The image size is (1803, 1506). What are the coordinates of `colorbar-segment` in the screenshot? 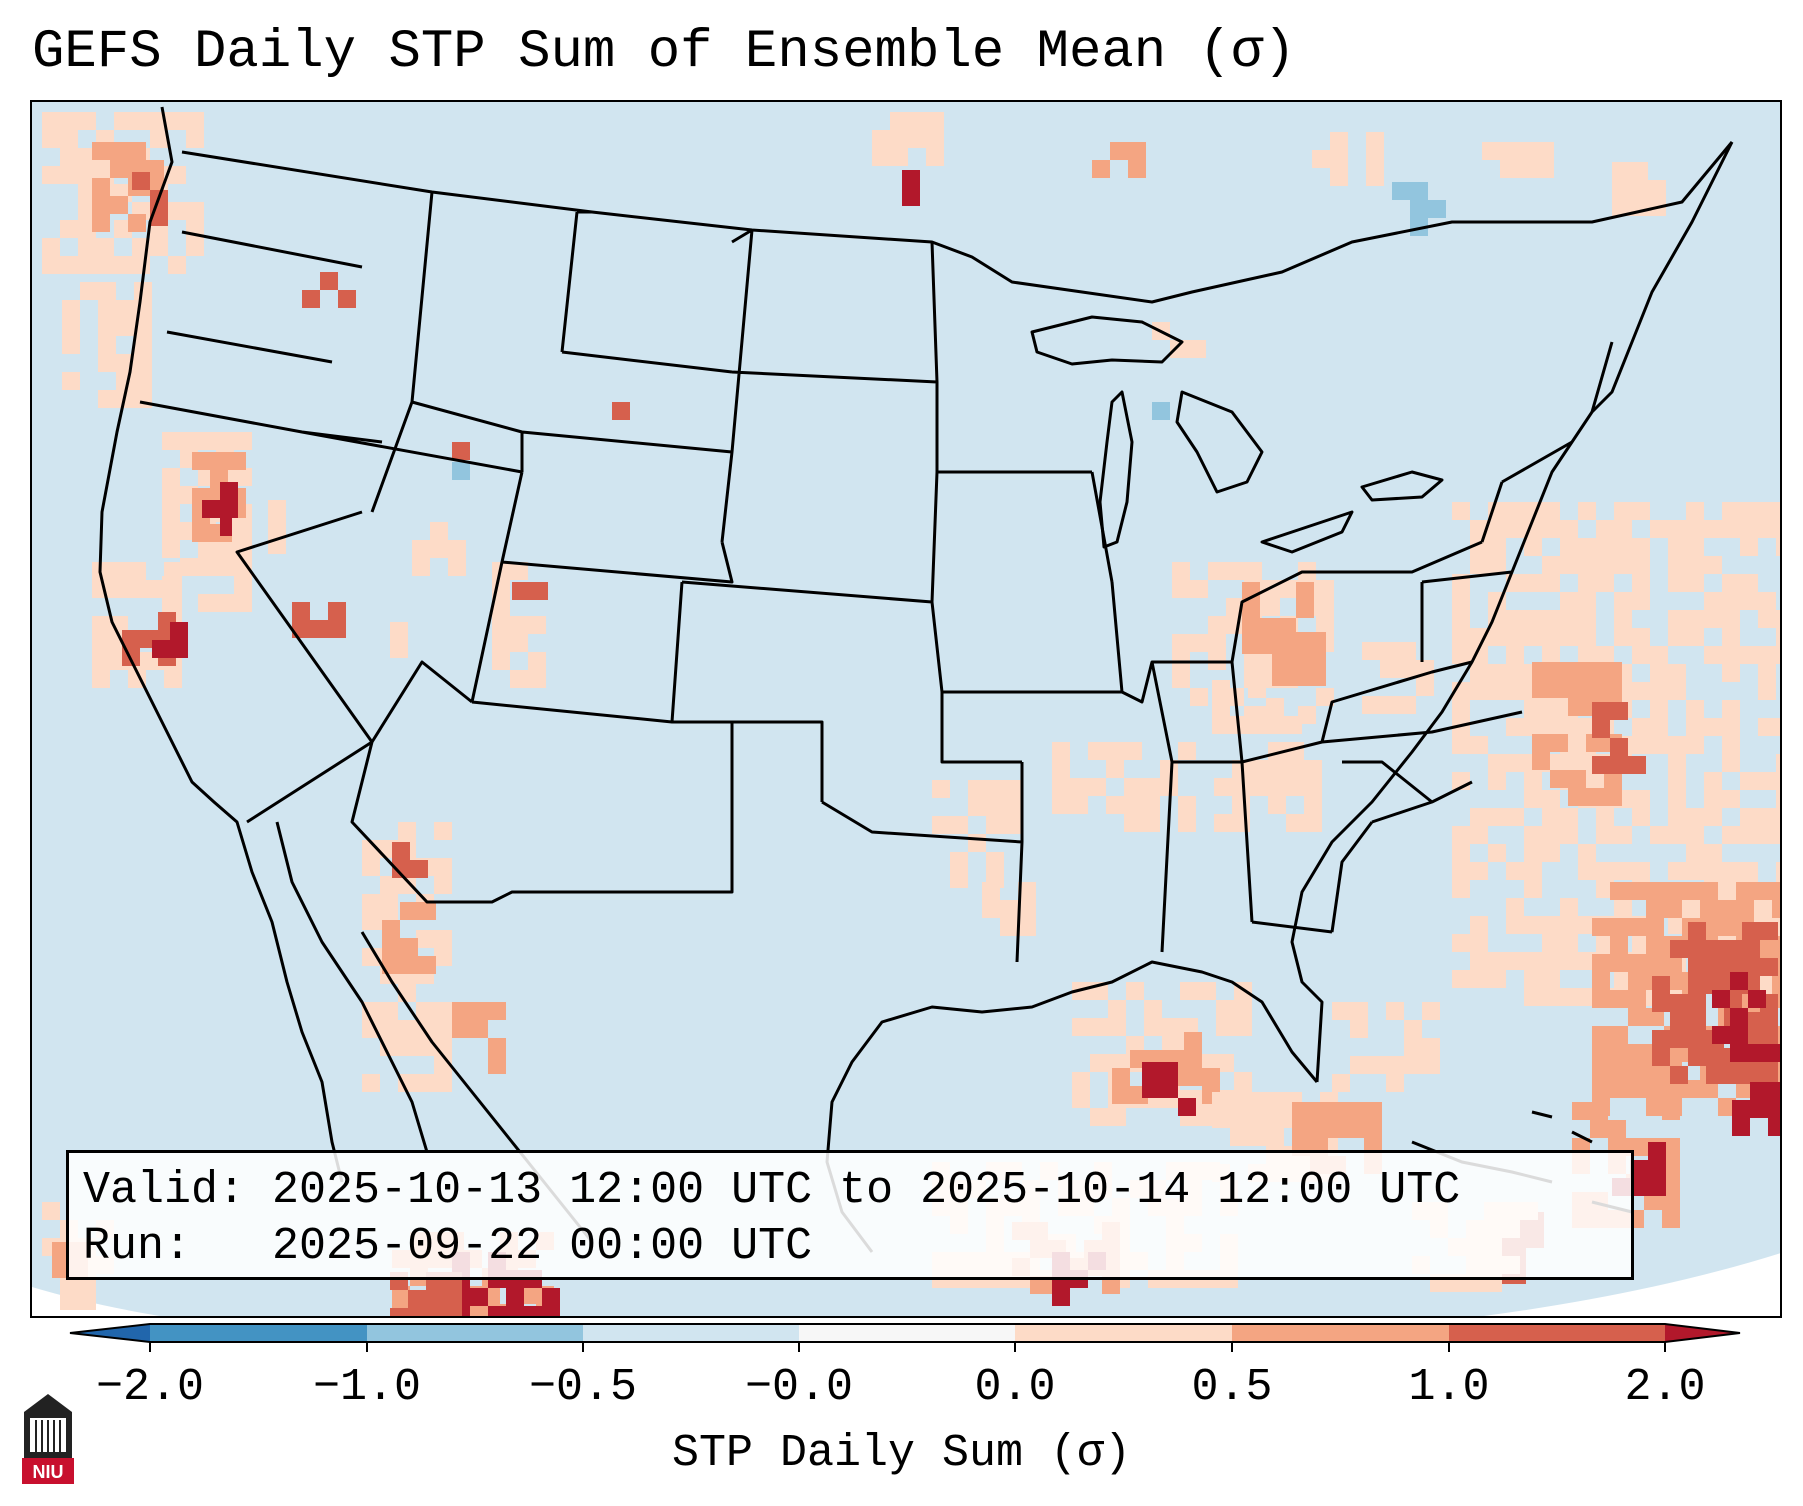 It's located at (1557, 1333).